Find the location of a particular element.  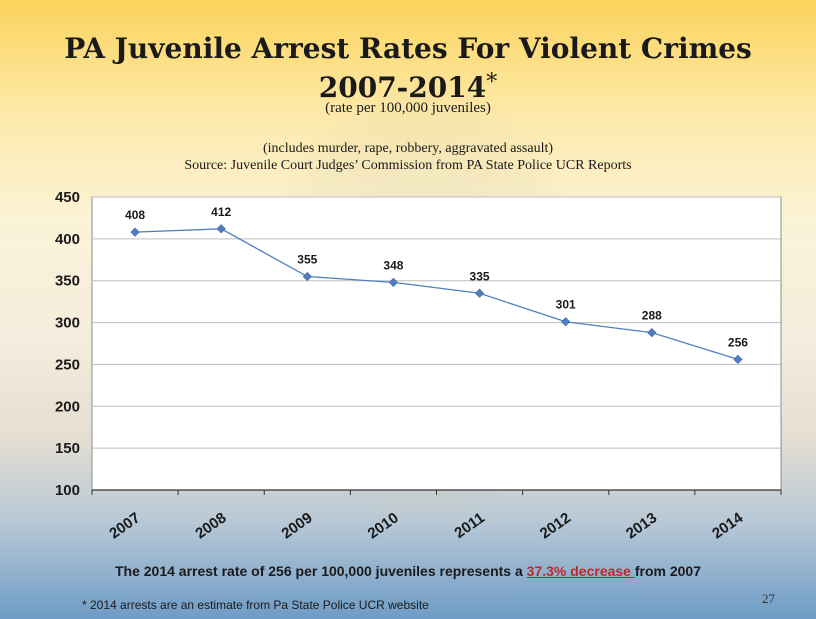

slide-title-line2: 2007-2014* is located at coordinates (408, 85).